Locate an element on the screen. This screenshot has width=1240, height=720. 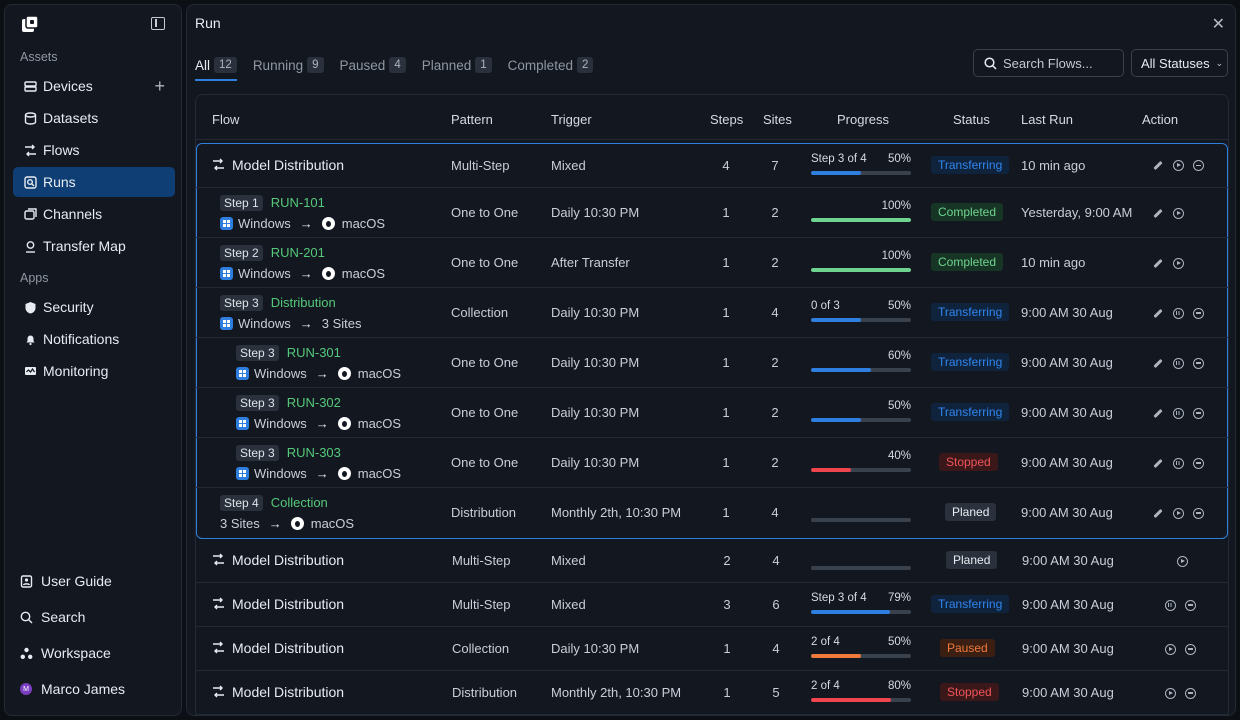
row-actions is located at coordinates (1184, 693).